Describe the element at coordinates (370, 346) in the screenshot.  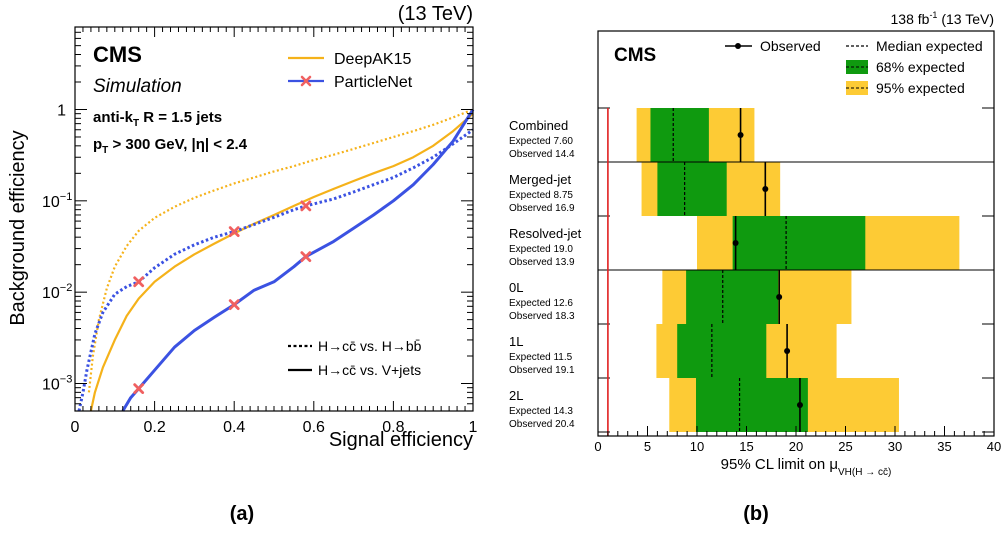
I see `legend-hcc-vs-hbb: H→cc̄ vs. H→bb̄` at that location.